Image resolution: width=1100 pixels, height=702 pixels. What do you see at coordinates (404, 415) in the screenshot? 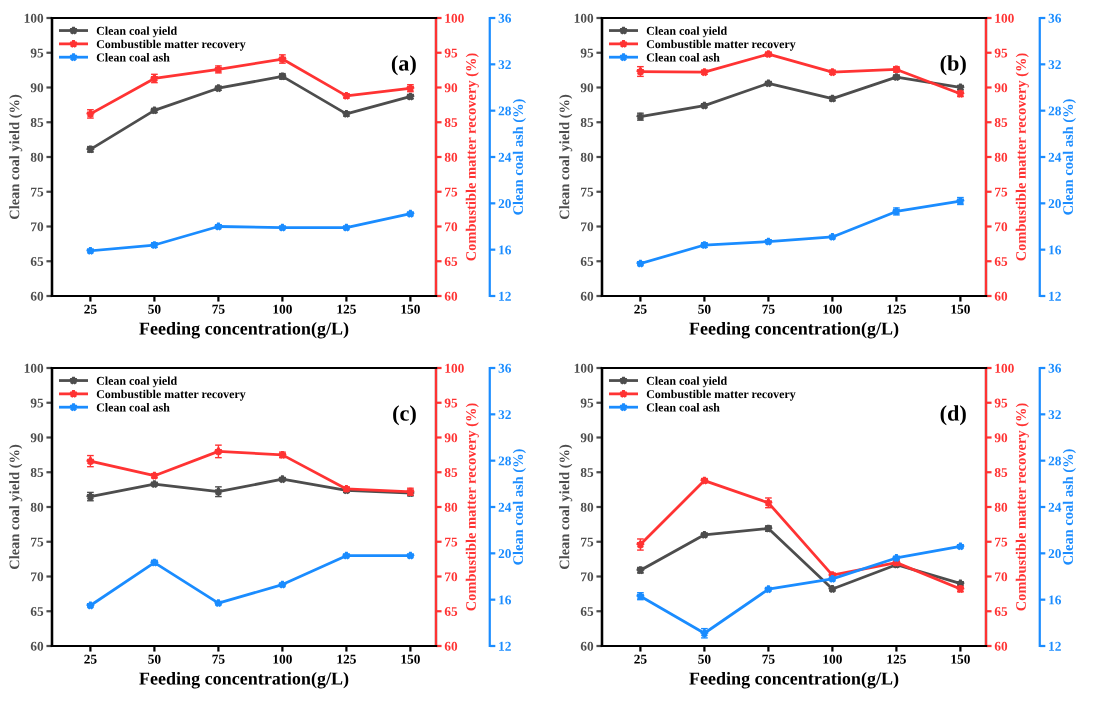
I see `annotation: (c)` at bounding box center [404, 415].